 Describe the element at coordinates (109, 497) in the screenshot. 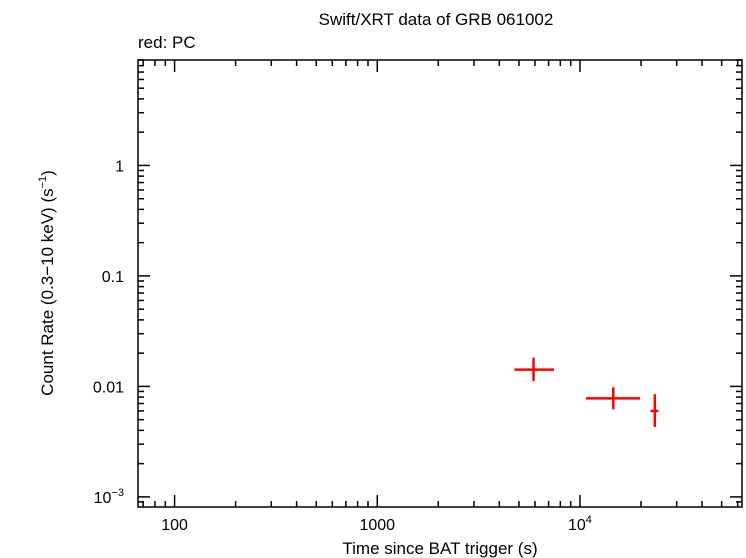

I see `y-tick-label: 10−3` at that location.